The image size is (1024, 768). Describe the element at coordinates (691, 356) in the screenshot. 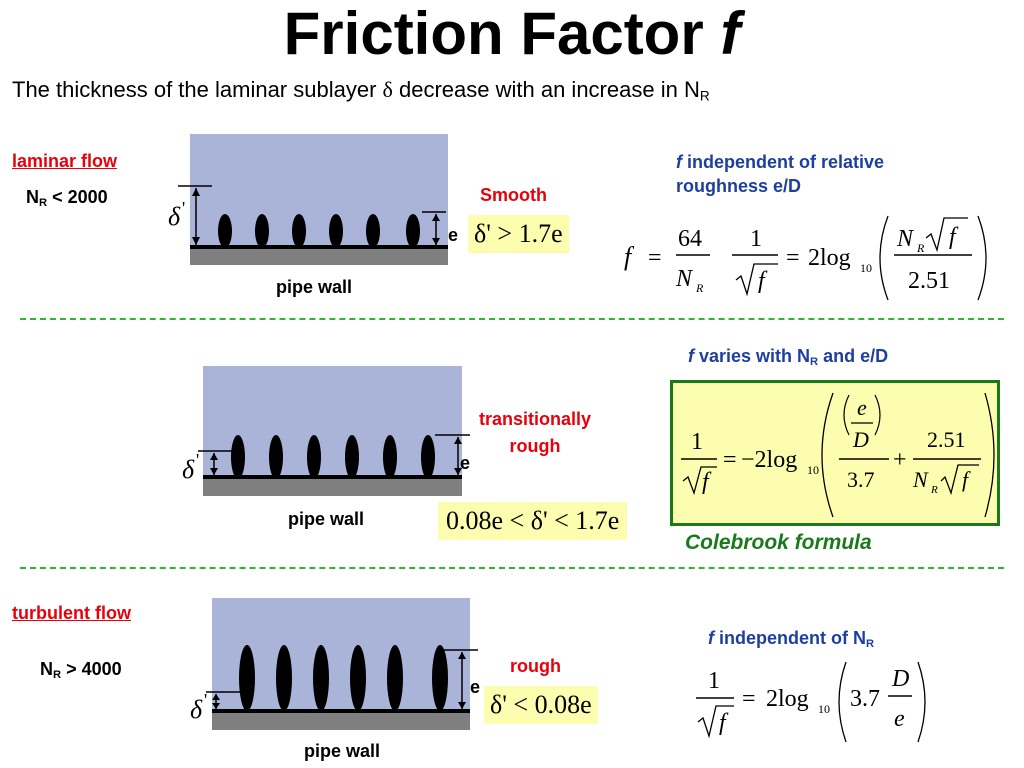

I see `transitional-note-f: f` at that location.